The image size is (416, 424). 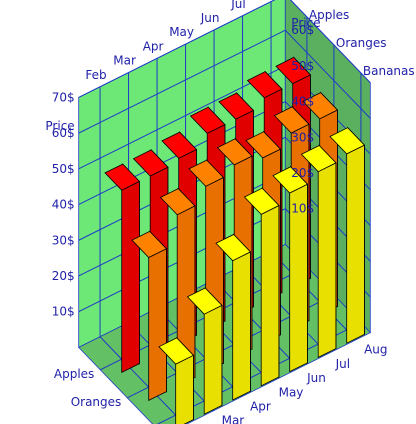 I want to click on y-tick-right-40: 40$, so click(x=302, y=102).